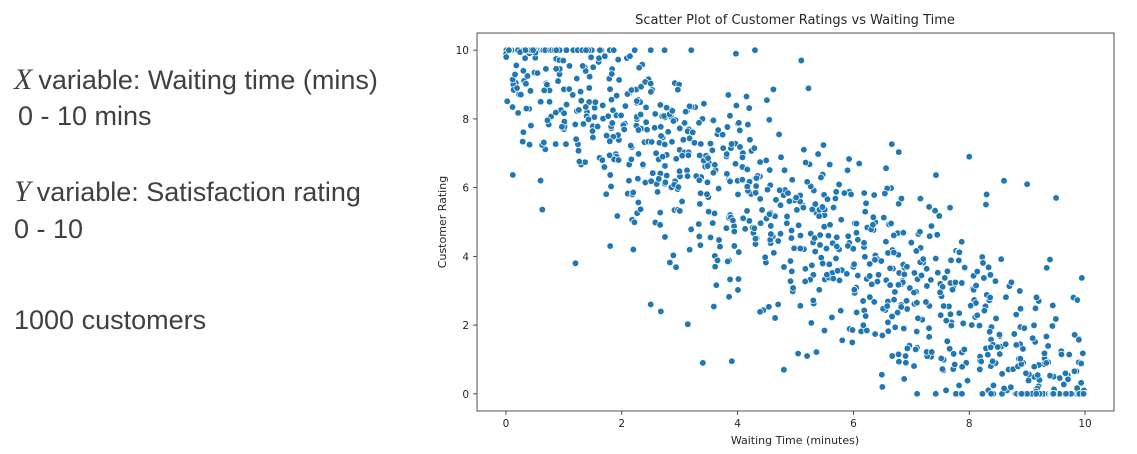 The image size is (1137, 454). What do you see at coordinates (1084, 424) in the screenshot?
I see `x-tick-label: 10` at bounding box center [1084, 424].